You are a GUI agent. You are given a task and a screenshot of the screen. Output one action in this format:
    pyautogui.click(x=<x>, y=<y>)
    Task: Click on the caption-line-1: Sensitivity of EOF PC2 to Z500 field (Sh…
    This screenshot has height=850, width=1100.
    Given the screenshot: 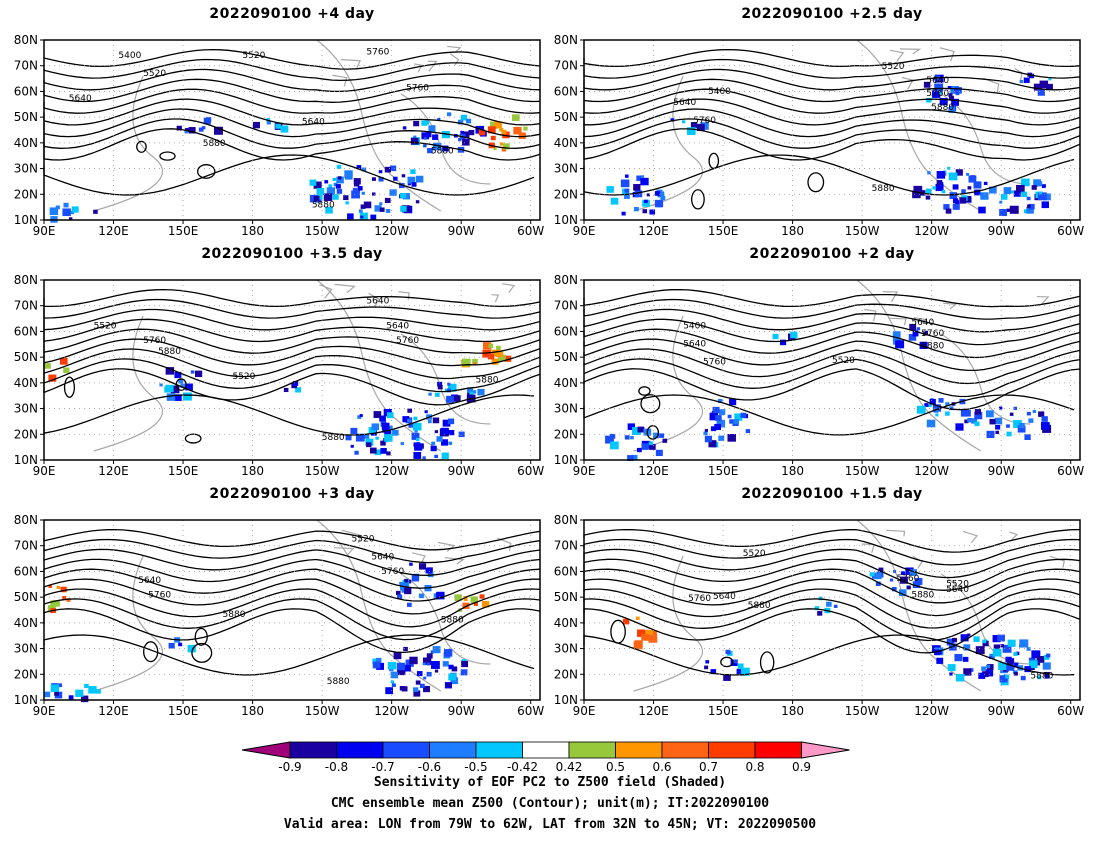 What is the action you would take?
    pyautogui.click(x=550, y=782)
    